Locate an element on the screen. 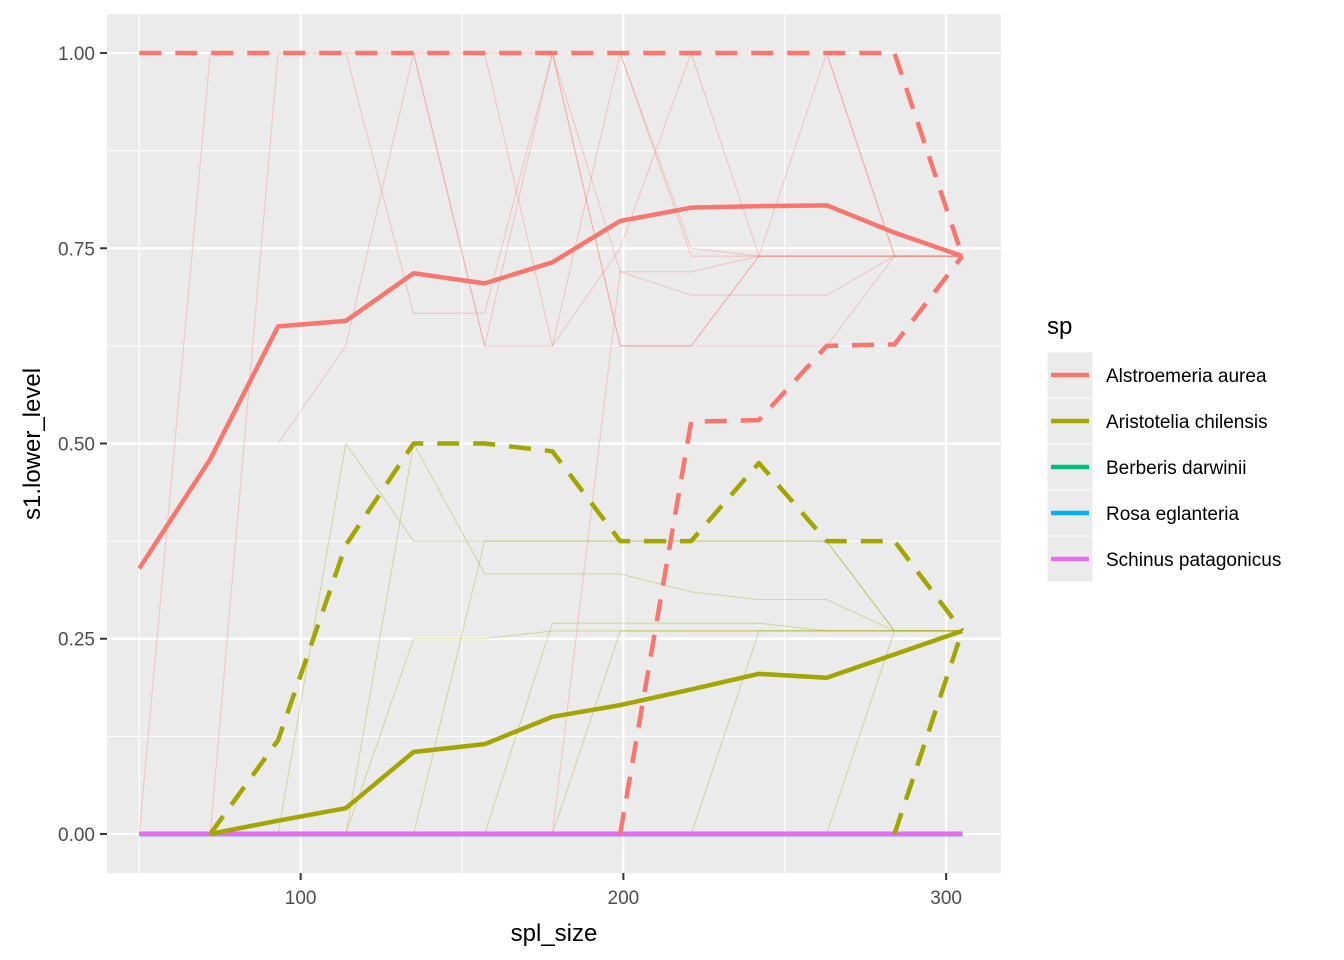 This screenshot has width=1344, height=960. x-axis: 100 200 300 is located at coordinates (623, 891).